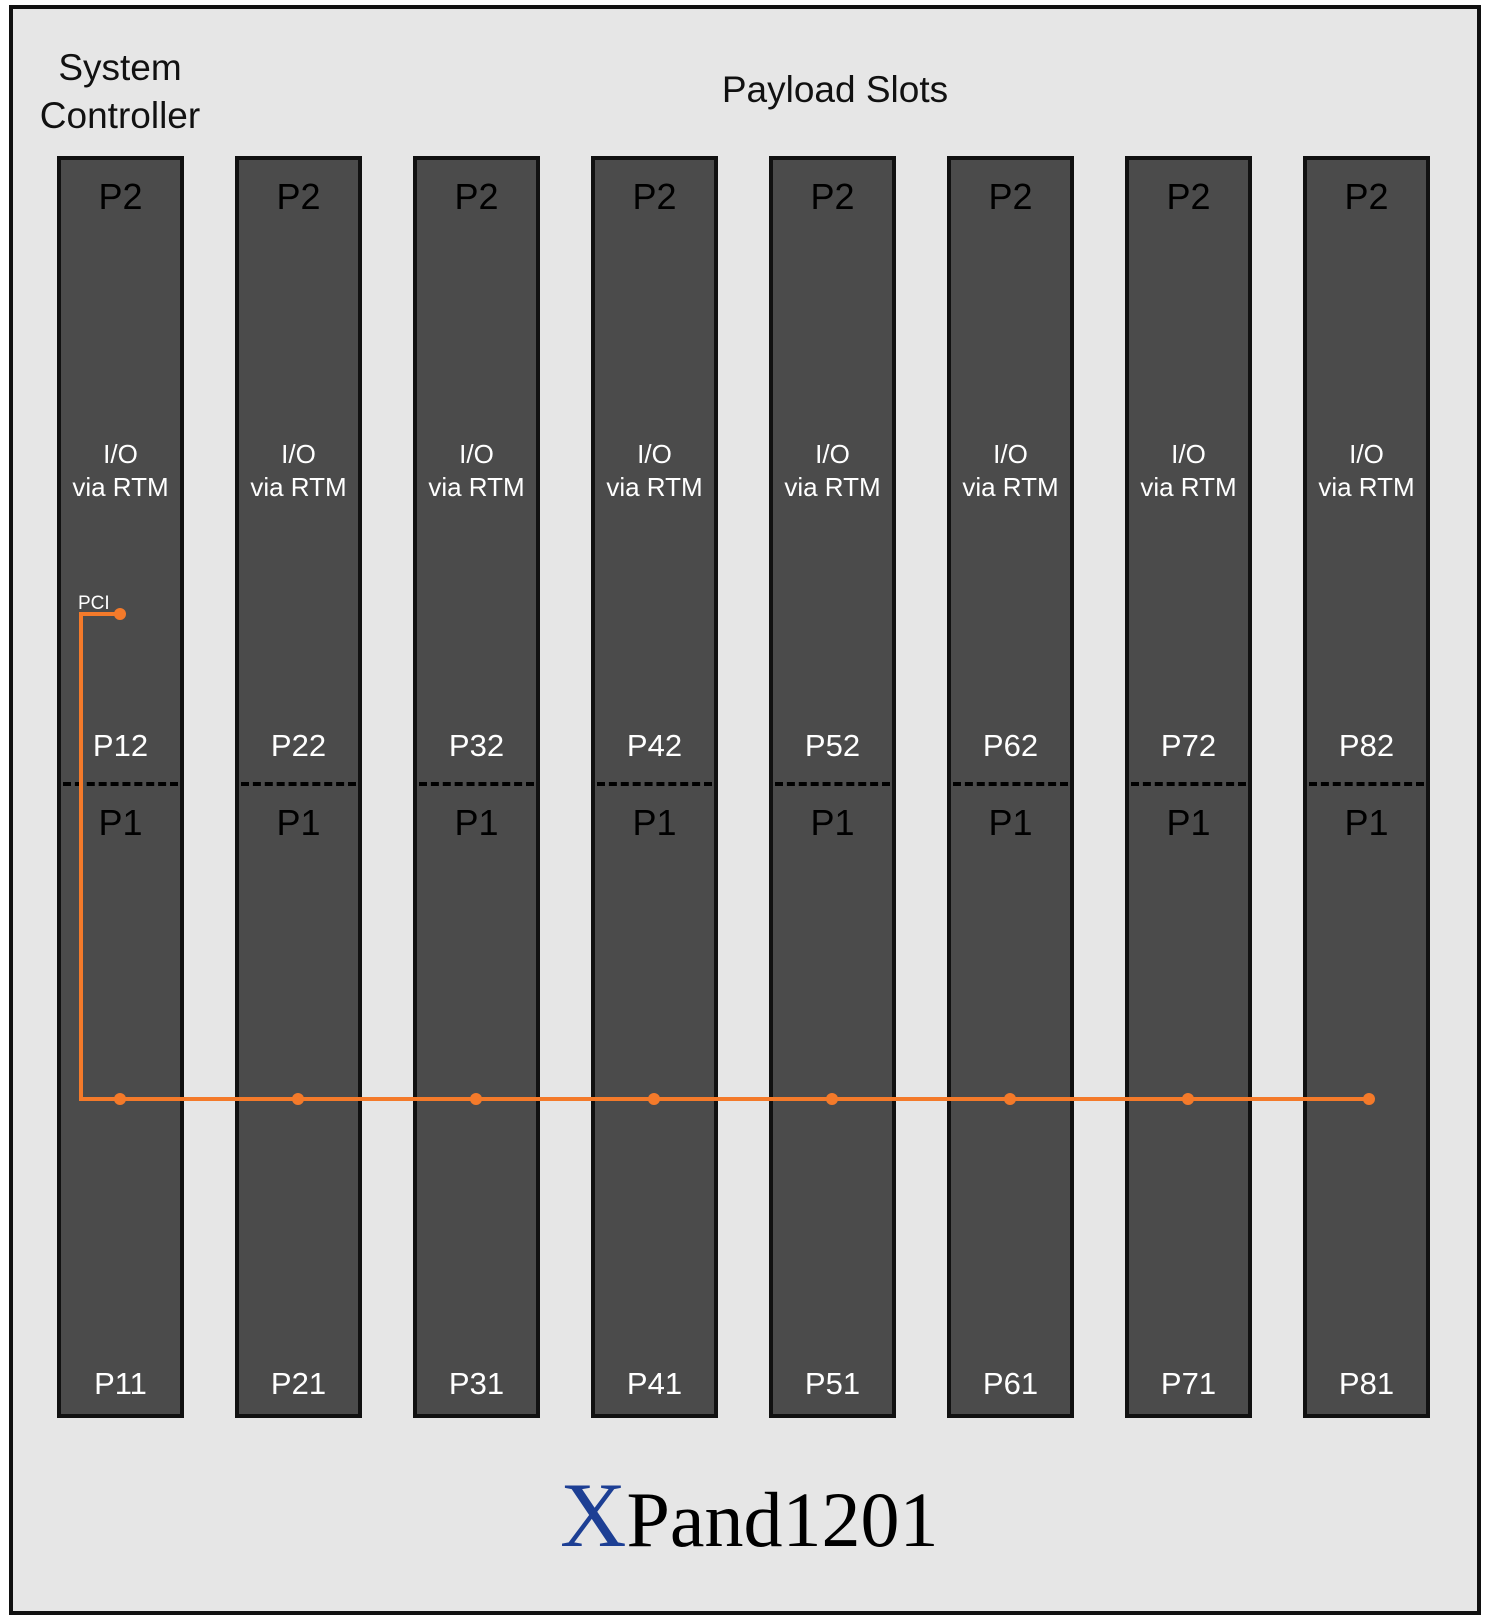 Image resolution: width=1491 pixels, height=1615 pixels. I want to click on slot-7: P2 I/O via RTM P72 P1 P71, so click(1188, 787).